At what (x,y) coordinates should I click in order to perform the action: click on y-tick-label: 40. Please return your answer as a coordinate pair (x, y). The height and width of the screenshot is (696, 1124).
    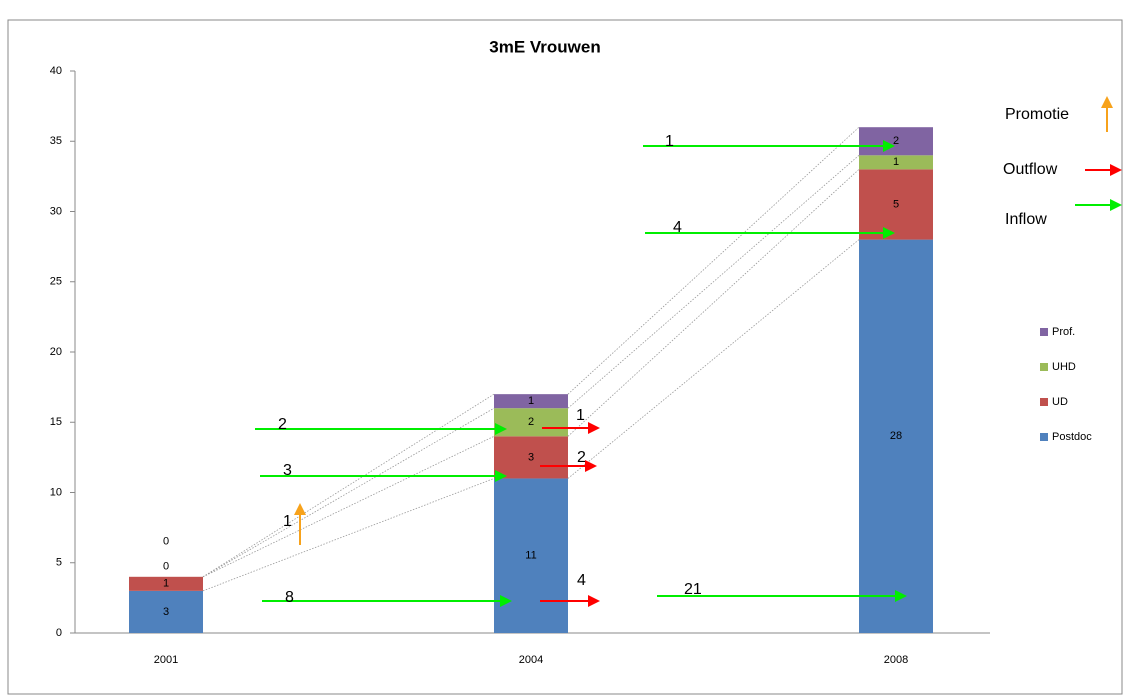
    Looking at the image, I should click on (56, 71).